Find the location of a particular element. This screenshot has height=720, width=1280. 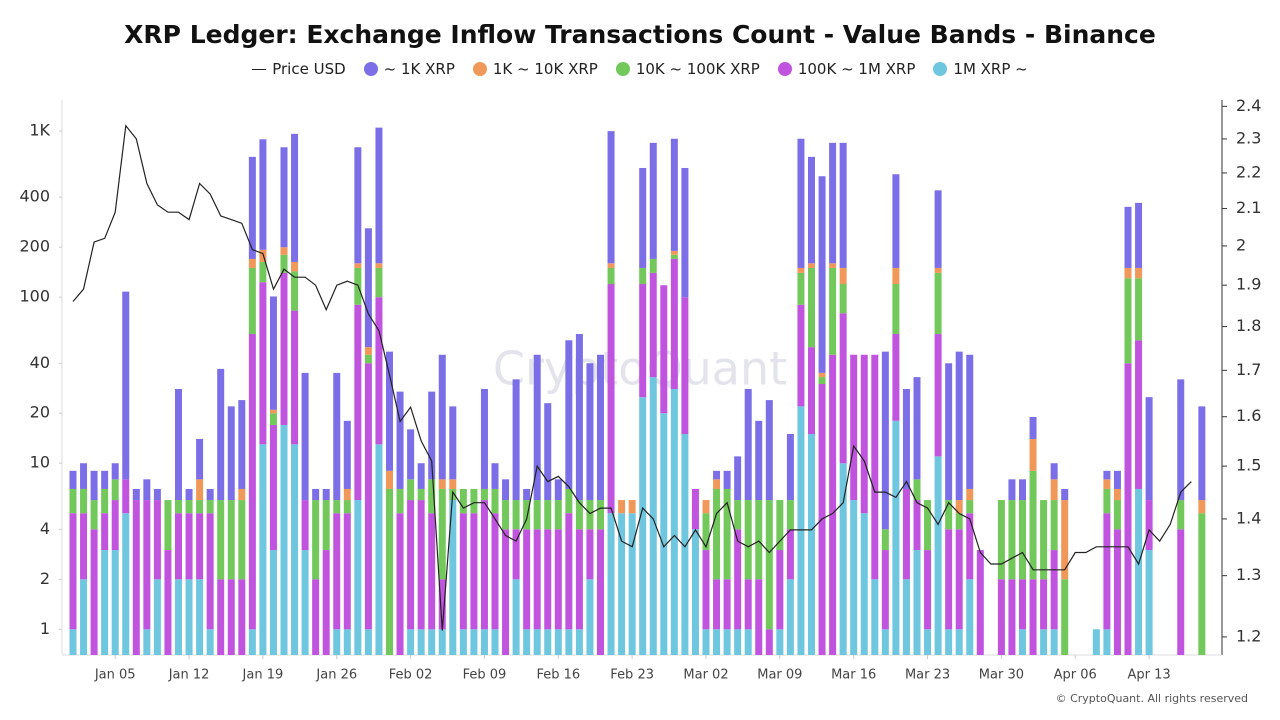

y-tick-label: 400 is located at coordinates (34, 196).